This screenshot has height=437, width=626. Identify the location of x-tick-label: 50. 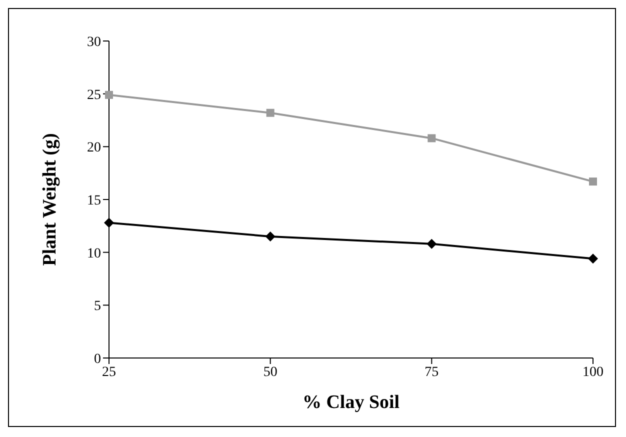
(270, 372).